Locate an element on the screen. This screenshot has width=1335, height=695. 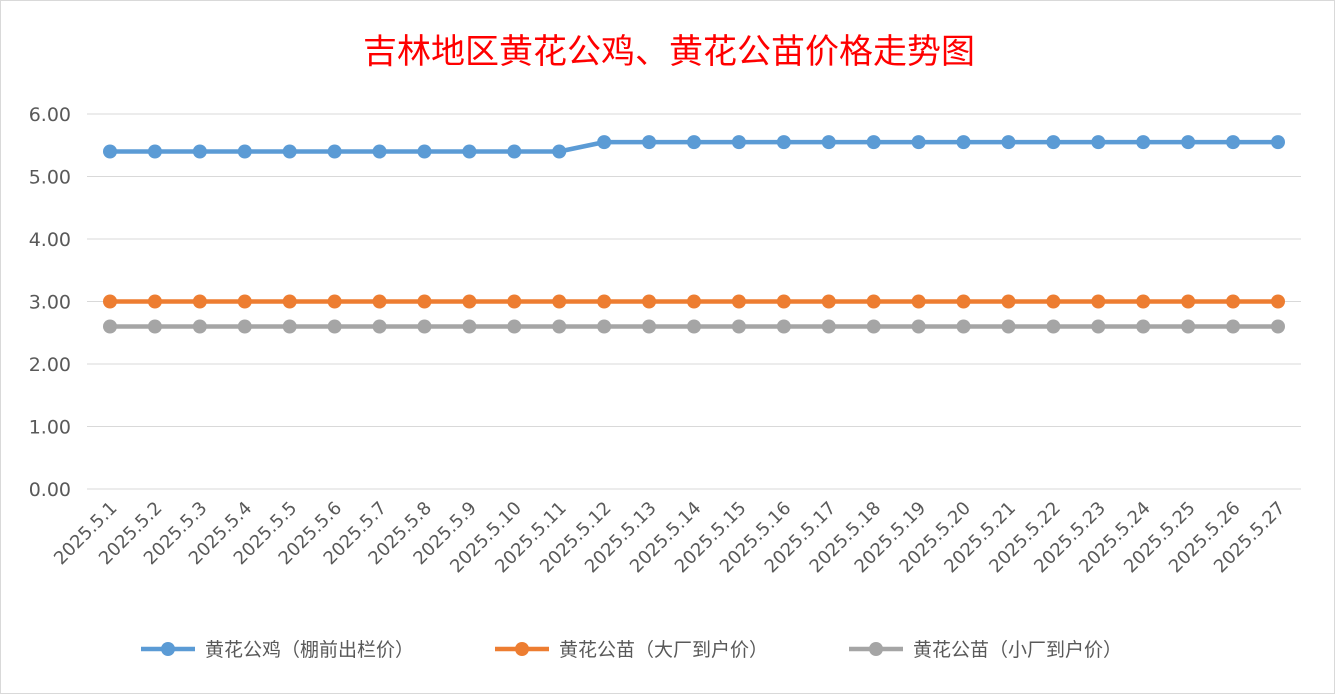
legend: 黄花公鸡（棚前出栏价） 黄花公苗（大厂到户价） 黄花公苗（小厂到户价） is located at coordinates (631, 650).